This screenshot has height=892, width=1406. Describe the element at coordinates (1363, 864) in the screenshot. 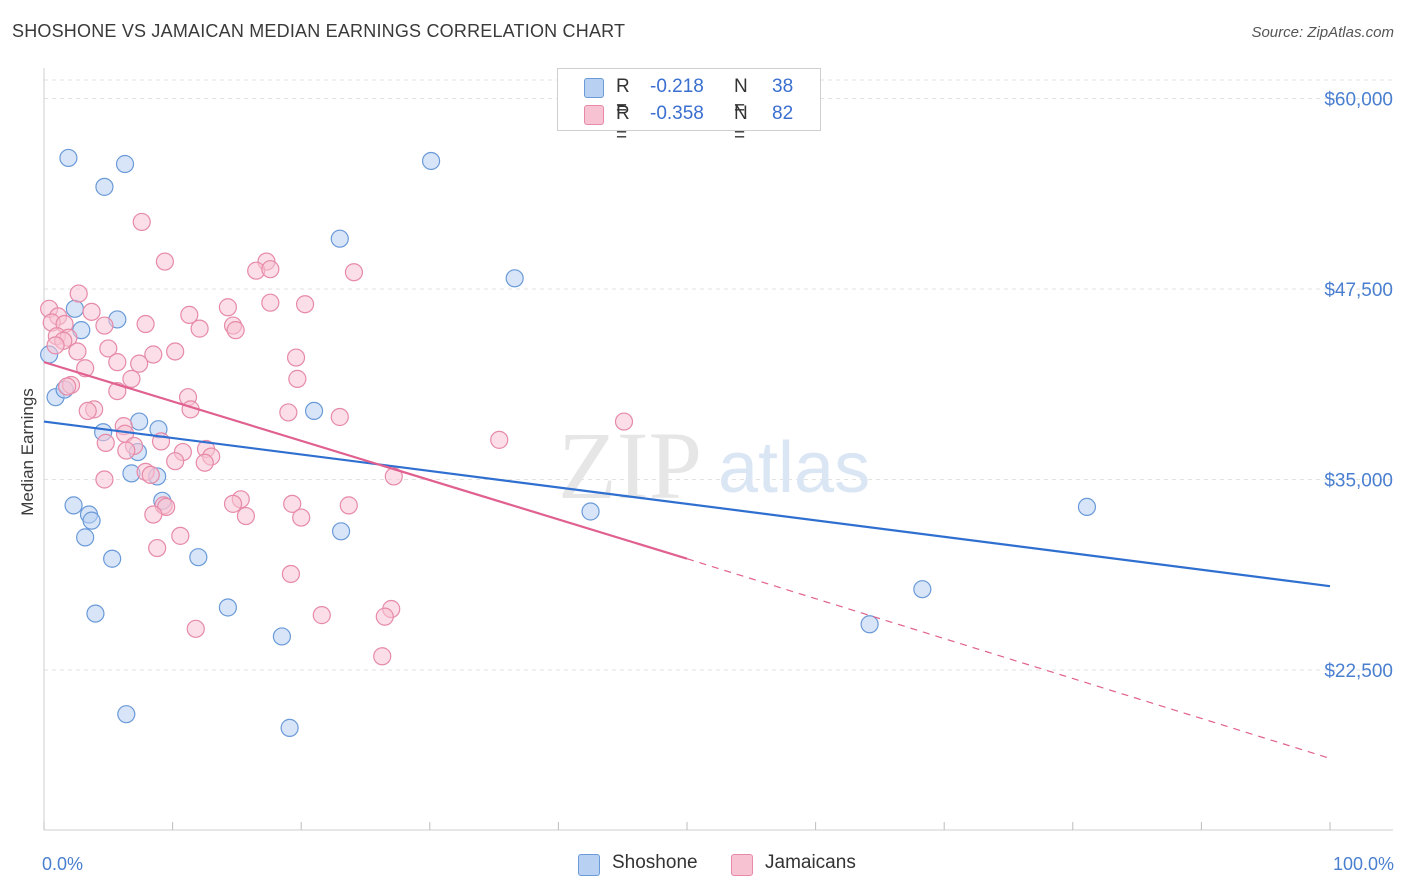

I see `x-tick-label: 100.0%` at that location.